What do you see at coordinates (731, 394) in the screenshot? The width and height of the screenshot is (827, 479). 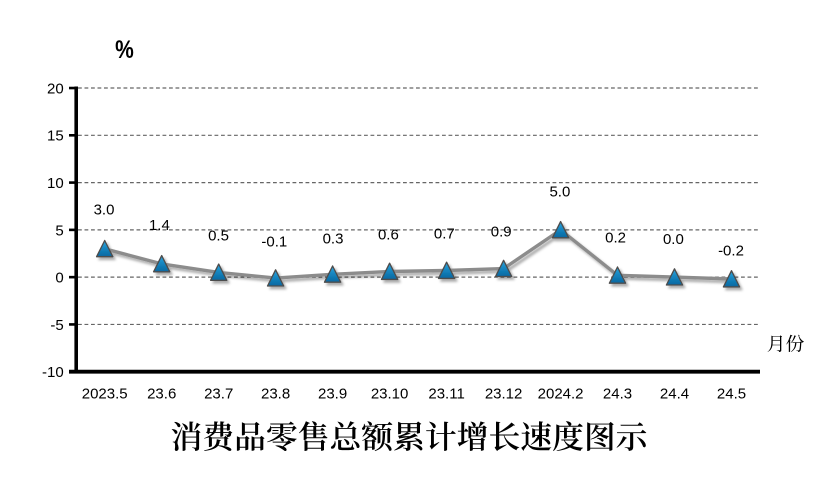 I see `svg-text: 24.5` at bounding box center [731, 394].